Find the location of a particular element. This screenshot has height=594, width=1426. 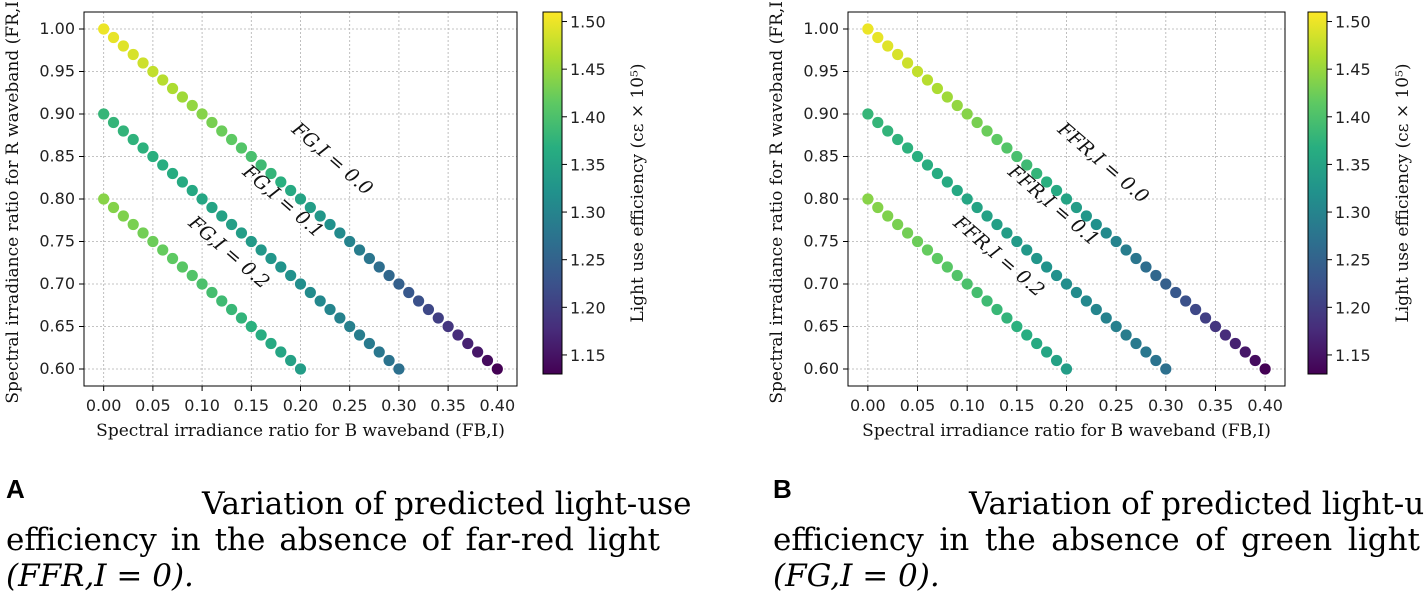

panel-b-xtick-label: 0.40 is located at coordinates (1265, 405).